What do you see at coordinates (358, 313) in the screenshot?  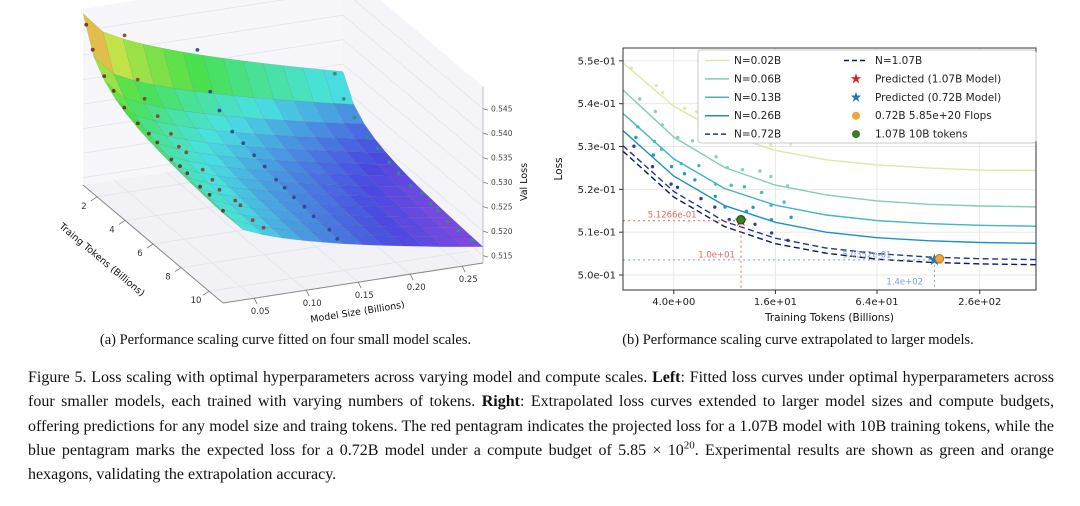 I see `model-size-axis-label: Model Size (Billions)` at bounding box center [358, 313].